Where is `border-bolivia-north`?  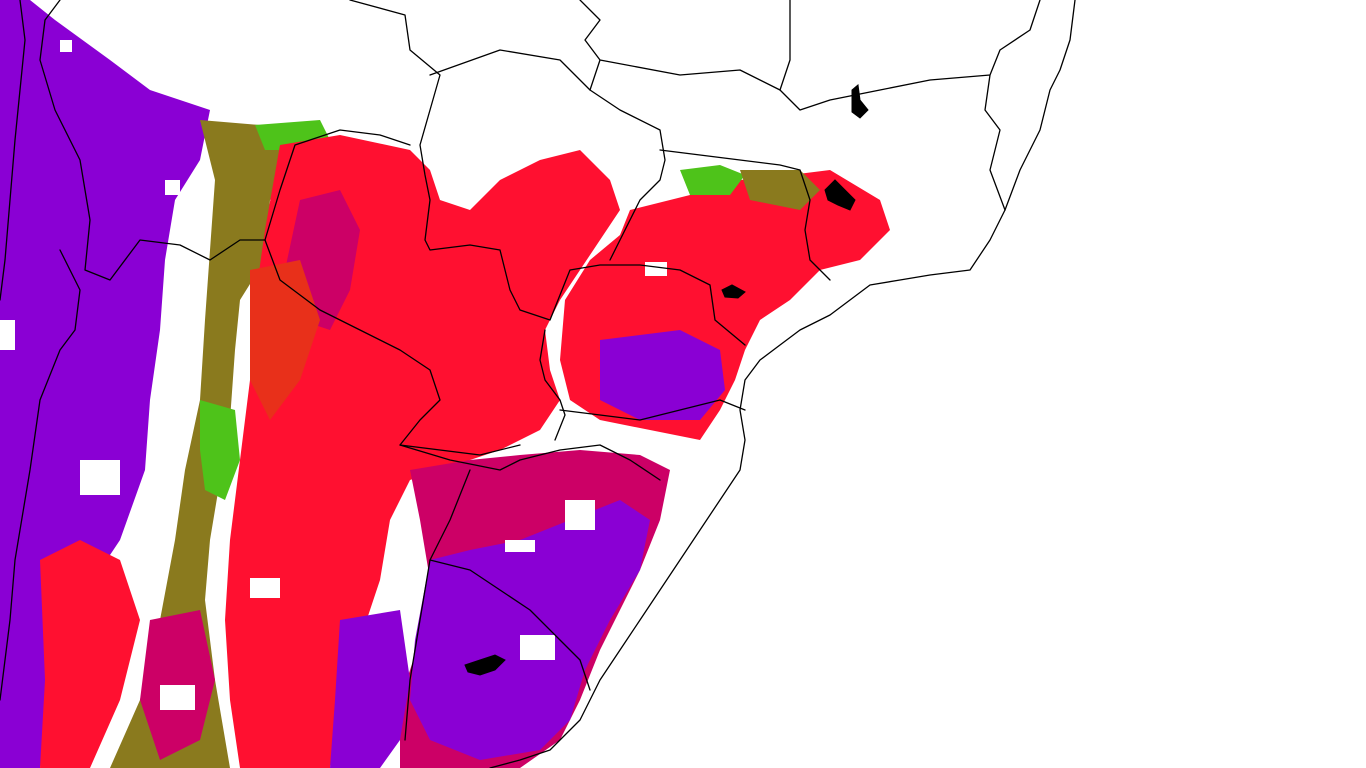
border-bolivia-north is located at coordinates (337, 185).